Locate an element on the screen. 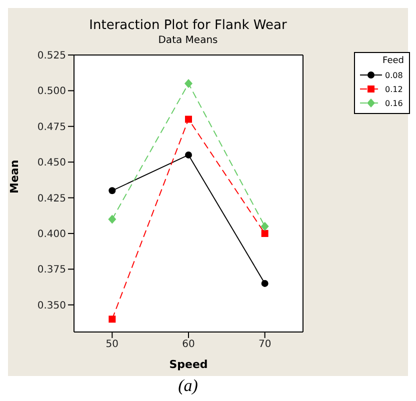  legend-label: 0.12 is located at coordinates (394, 89).